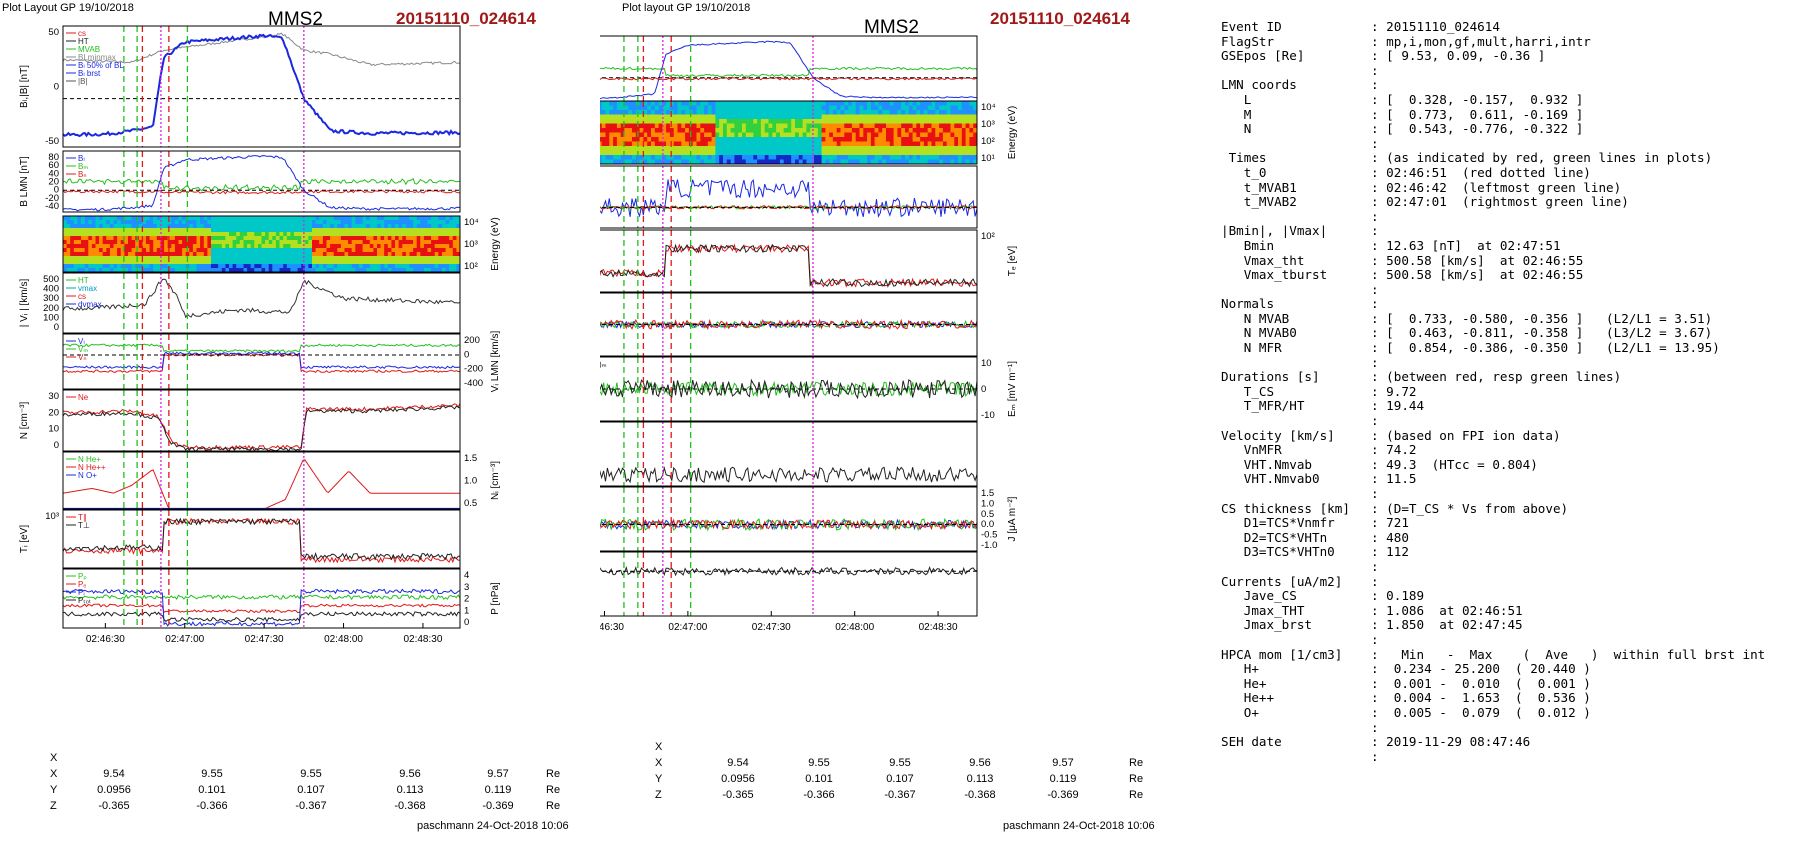 This screenshot has height=841, width=1804. What do you see at coordinates (1500, 202) in the screenshot?
I see `info-value: : 02:47:01 (rightmost green line)` at bounding box center [1500, 202].